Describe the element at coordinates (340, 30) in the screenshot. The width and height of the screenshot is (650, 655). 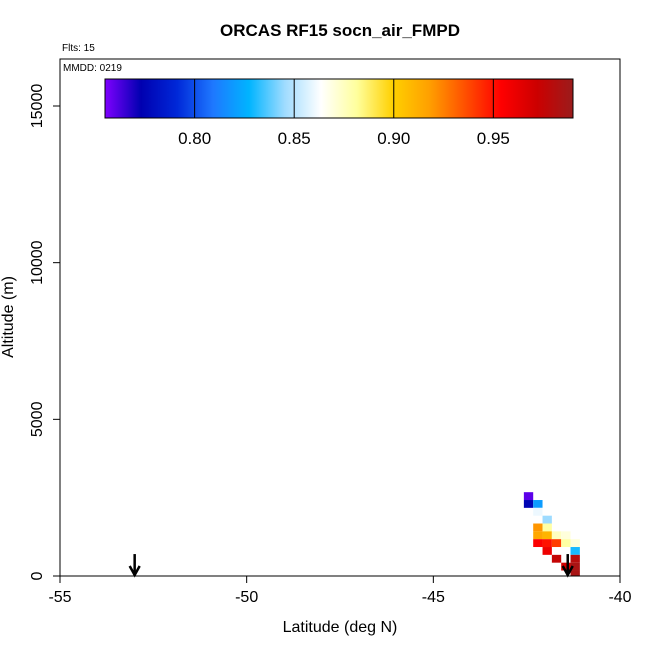
I see `chart-title: ORCAS RF15 socn_air_FMPD` at that location.